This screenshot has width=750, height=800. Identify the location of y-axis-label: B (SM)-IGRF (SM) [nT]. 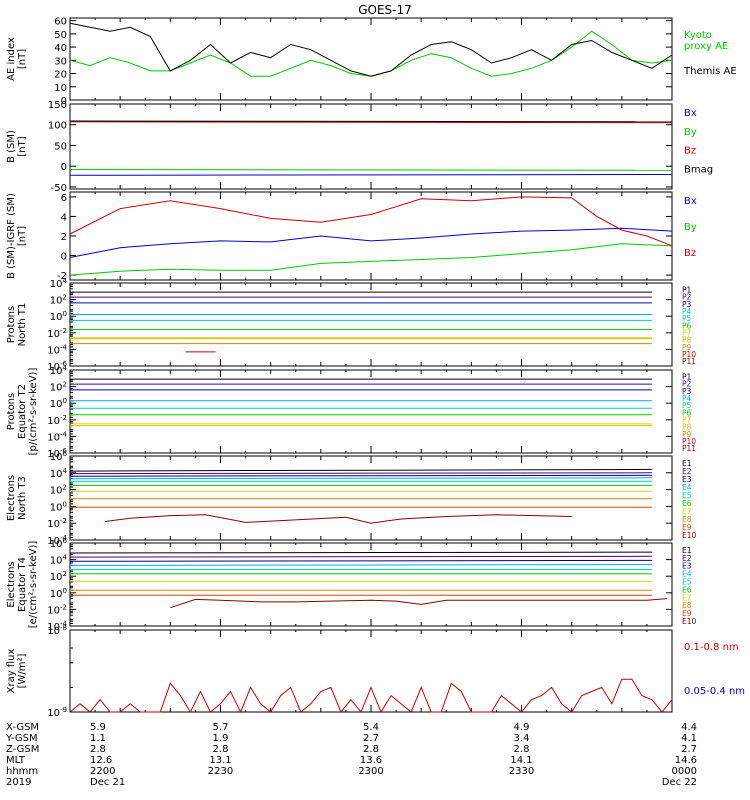
(17, 236).